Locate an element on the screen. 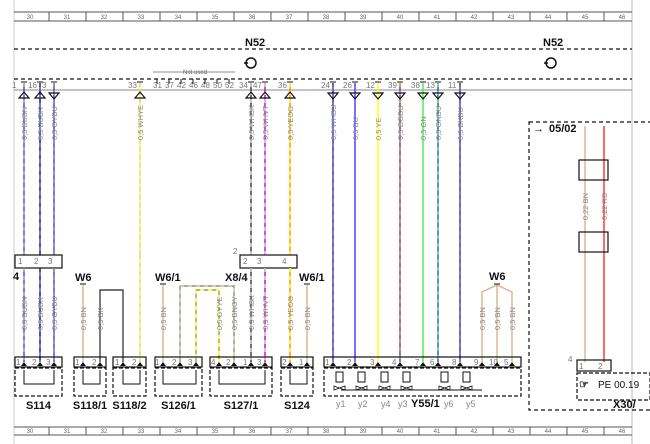 Image resolution: width=650 pixels, height=444 pixels. ruler-column-label: 44 is located at coordinates (548, 18).